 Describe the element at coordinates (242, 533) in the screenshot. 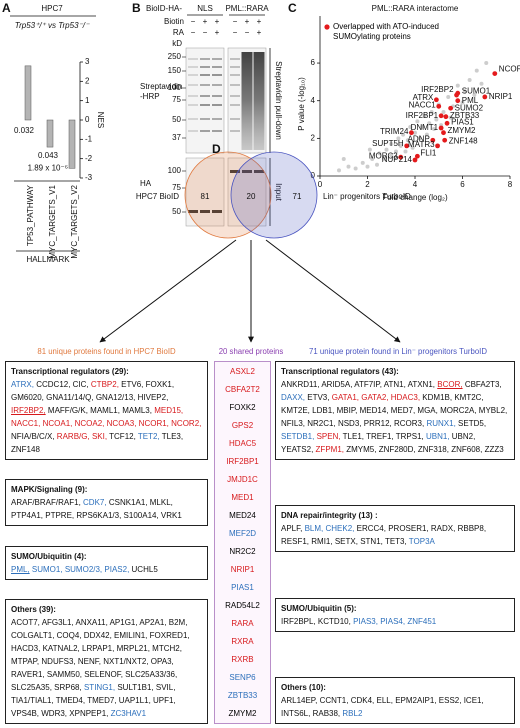

I see `protein: MEF2D` at that location.